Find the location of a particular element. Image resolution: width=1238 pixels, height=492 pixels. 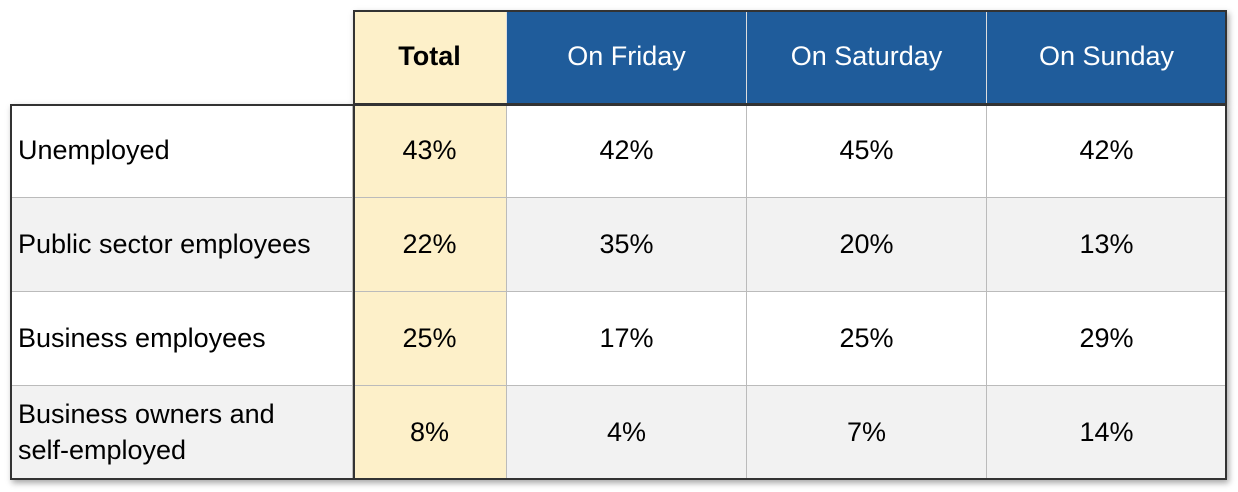

value-cell: 13% is located at coordinates (1107, 245).